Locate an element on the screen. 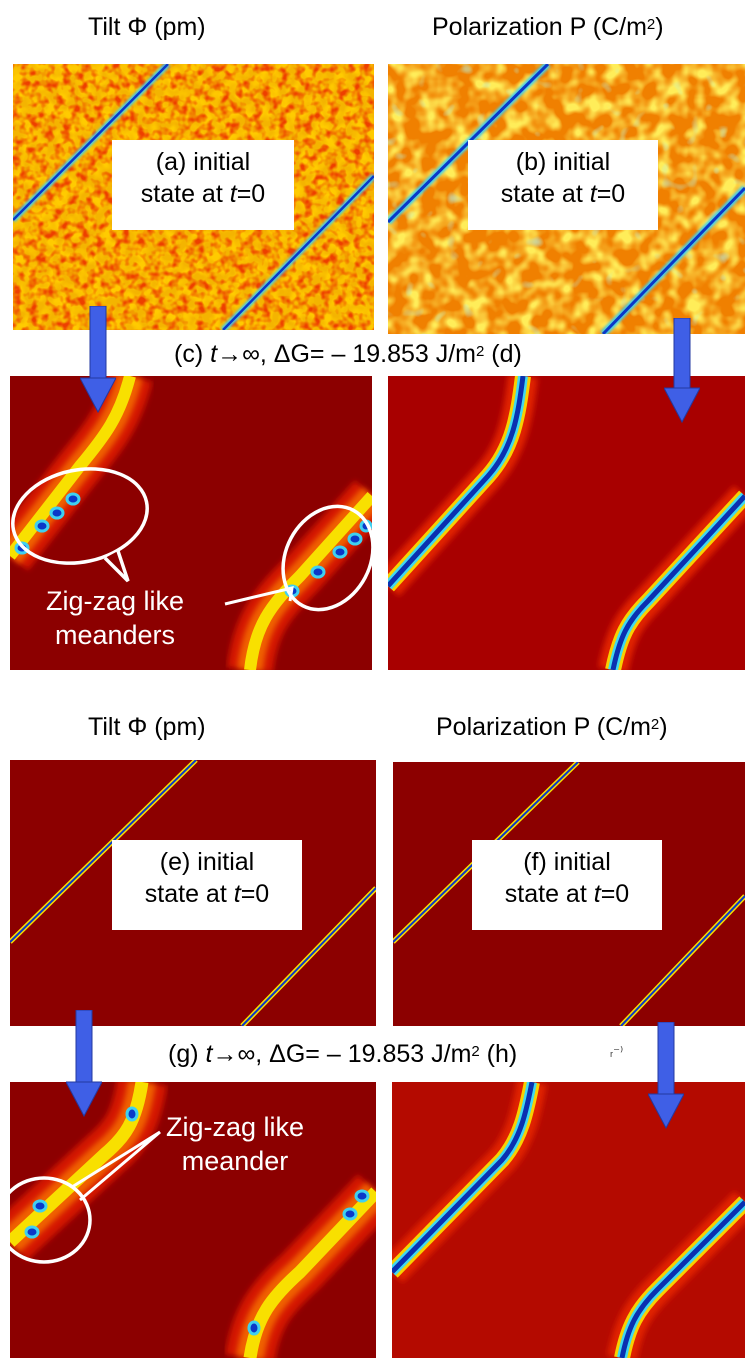 The image size is (747, 1364). top-middle-sup: 2 is located at coordinates (480, 351).